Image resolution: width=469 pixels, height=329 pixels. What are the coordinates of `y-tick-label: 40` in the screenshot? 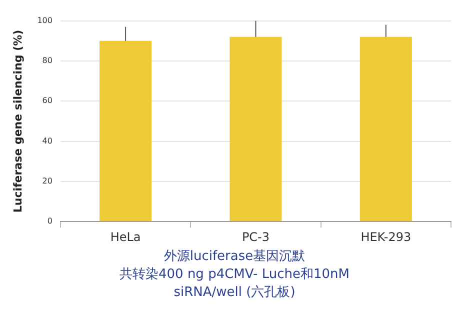 It's located at (47, 141).